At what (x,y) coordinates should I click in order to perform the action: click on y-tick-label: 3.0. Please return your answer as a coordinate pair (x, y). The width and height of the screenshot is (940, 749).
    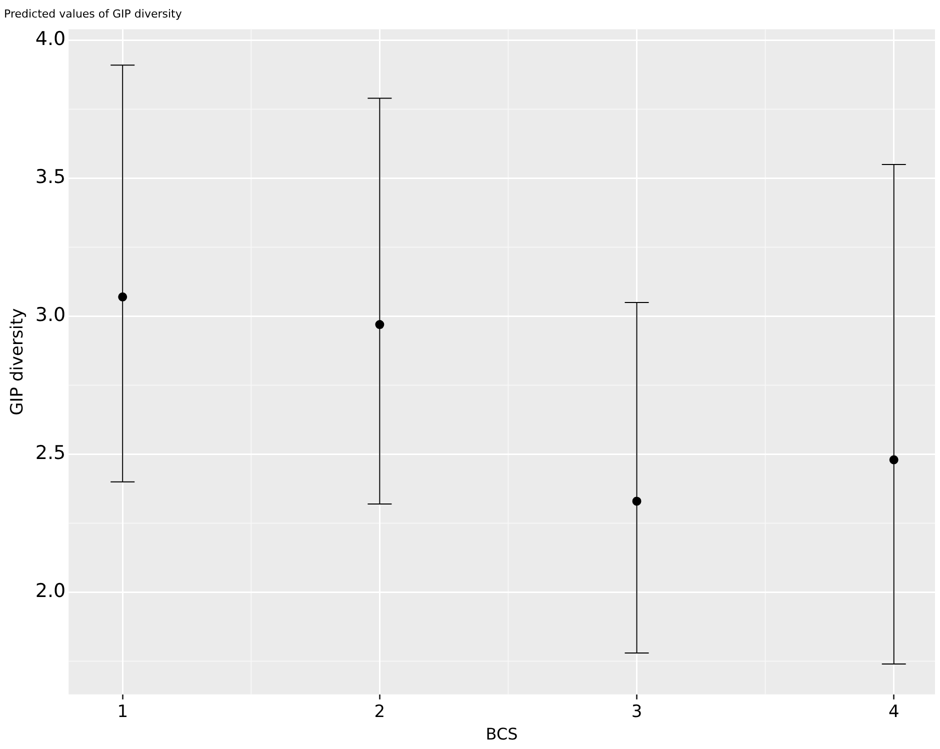
    Looking at the image, I should click on (50, 315).